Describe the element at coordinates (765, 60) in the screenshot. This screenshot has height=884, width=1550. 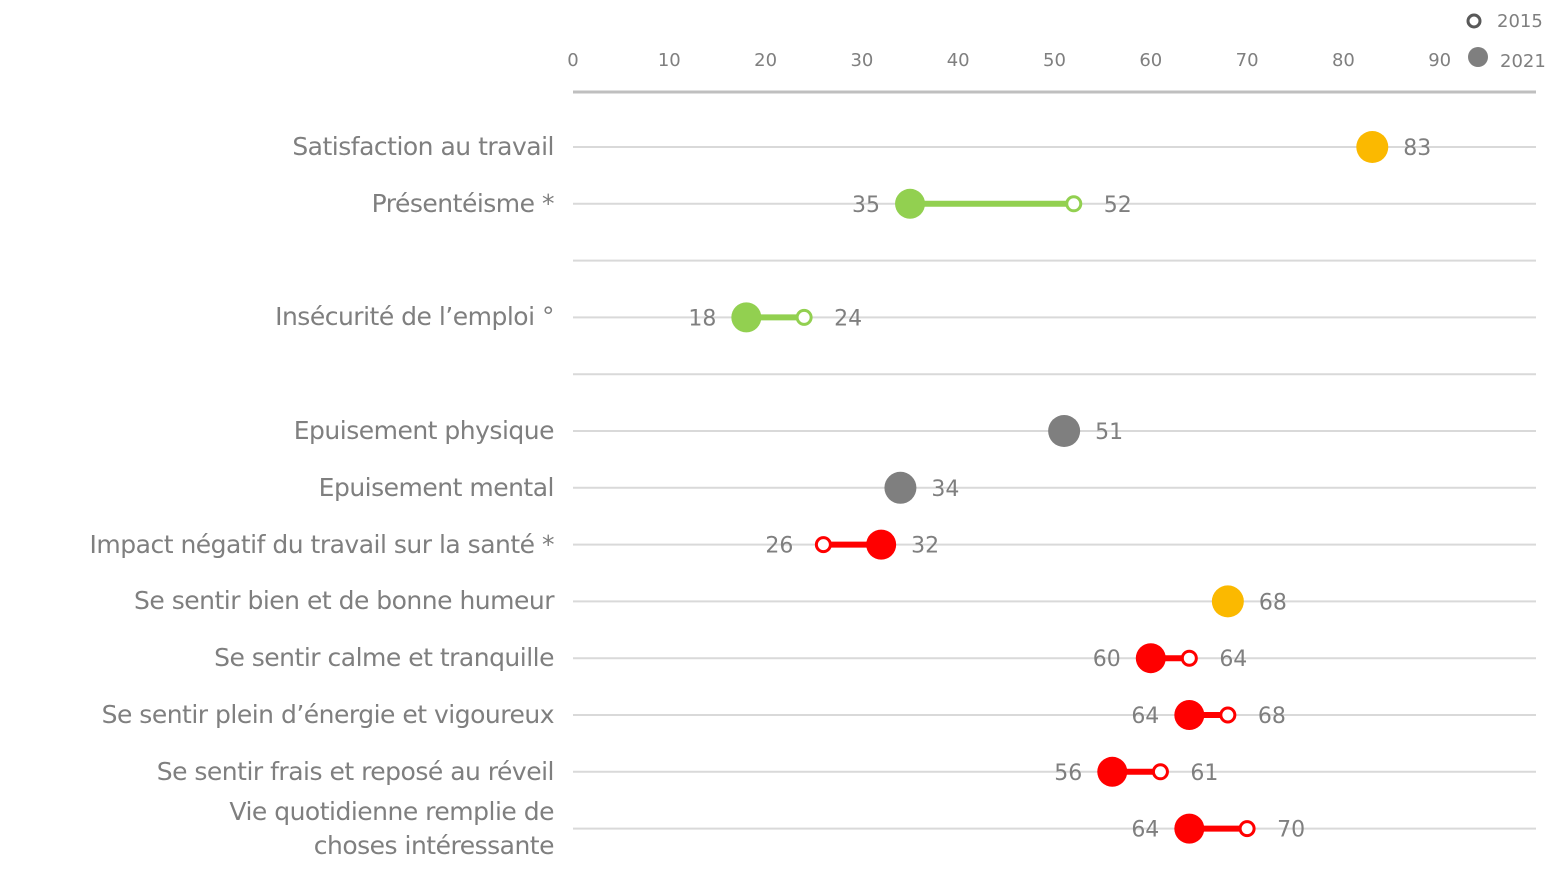
I see `x-tick-label: 20` at that location.